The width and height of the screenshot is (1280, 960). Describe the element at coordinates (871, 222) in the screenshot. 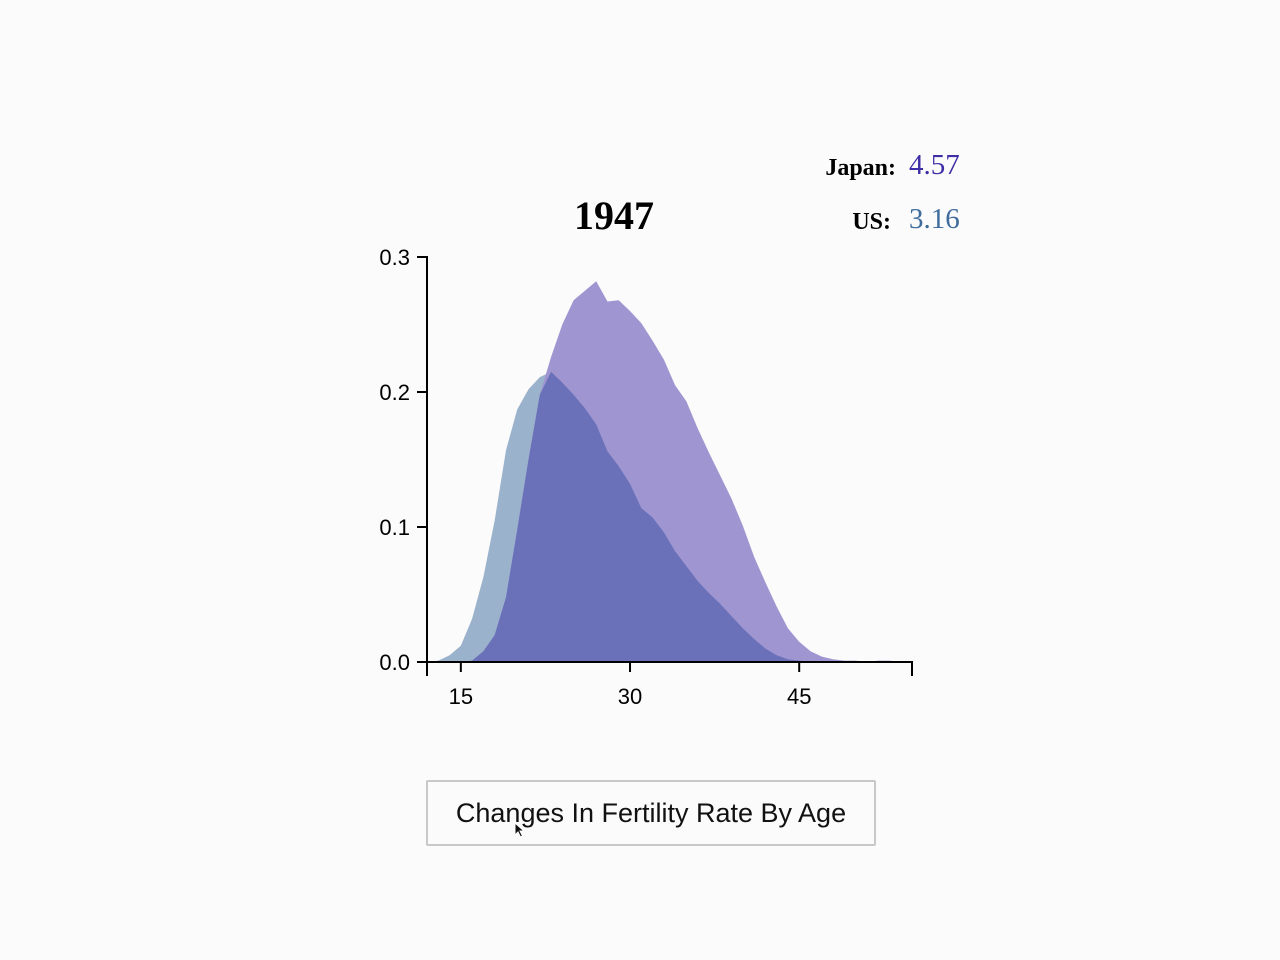

I see `legend-us-label: US:` at that location.